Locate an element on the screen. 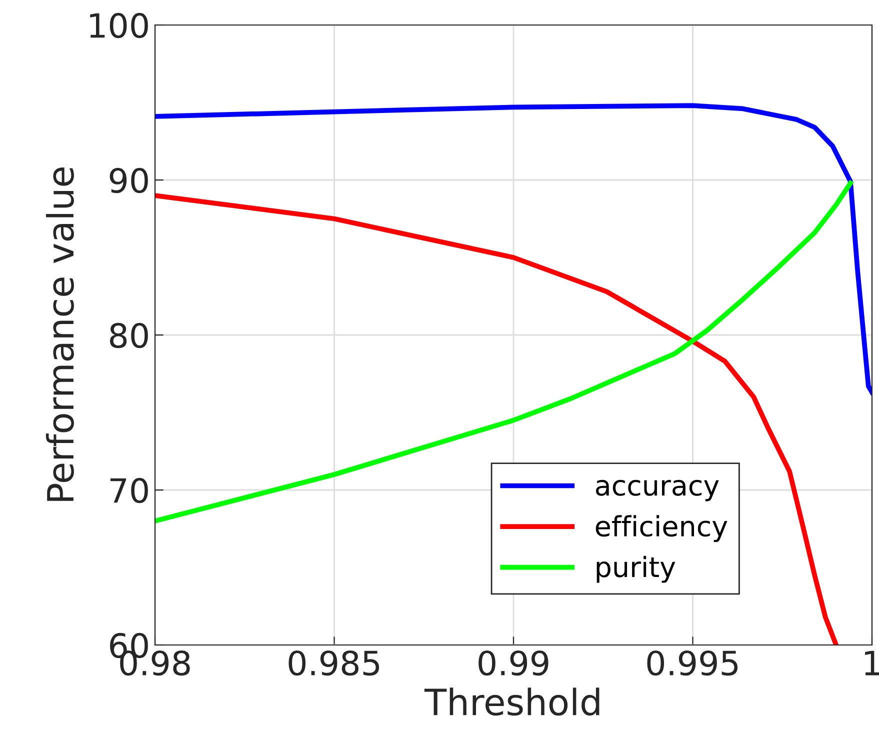  y-tick-label: 100 is located at coordinates (119, 25).